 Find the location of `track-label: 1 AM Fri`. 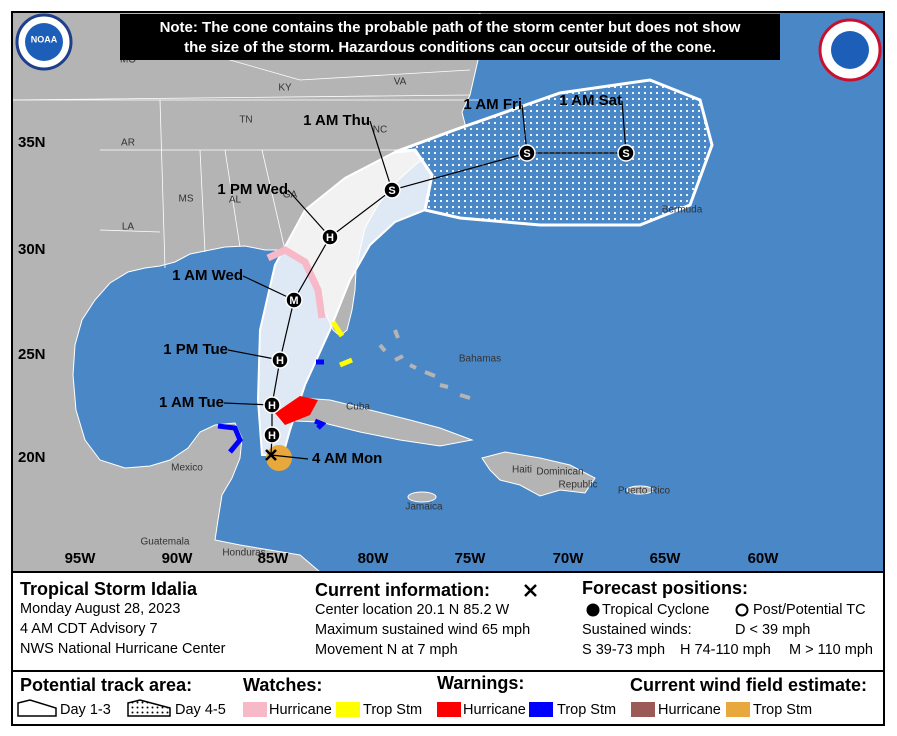

track-label: 1 AM Fri is located at coordinates (492, 104).